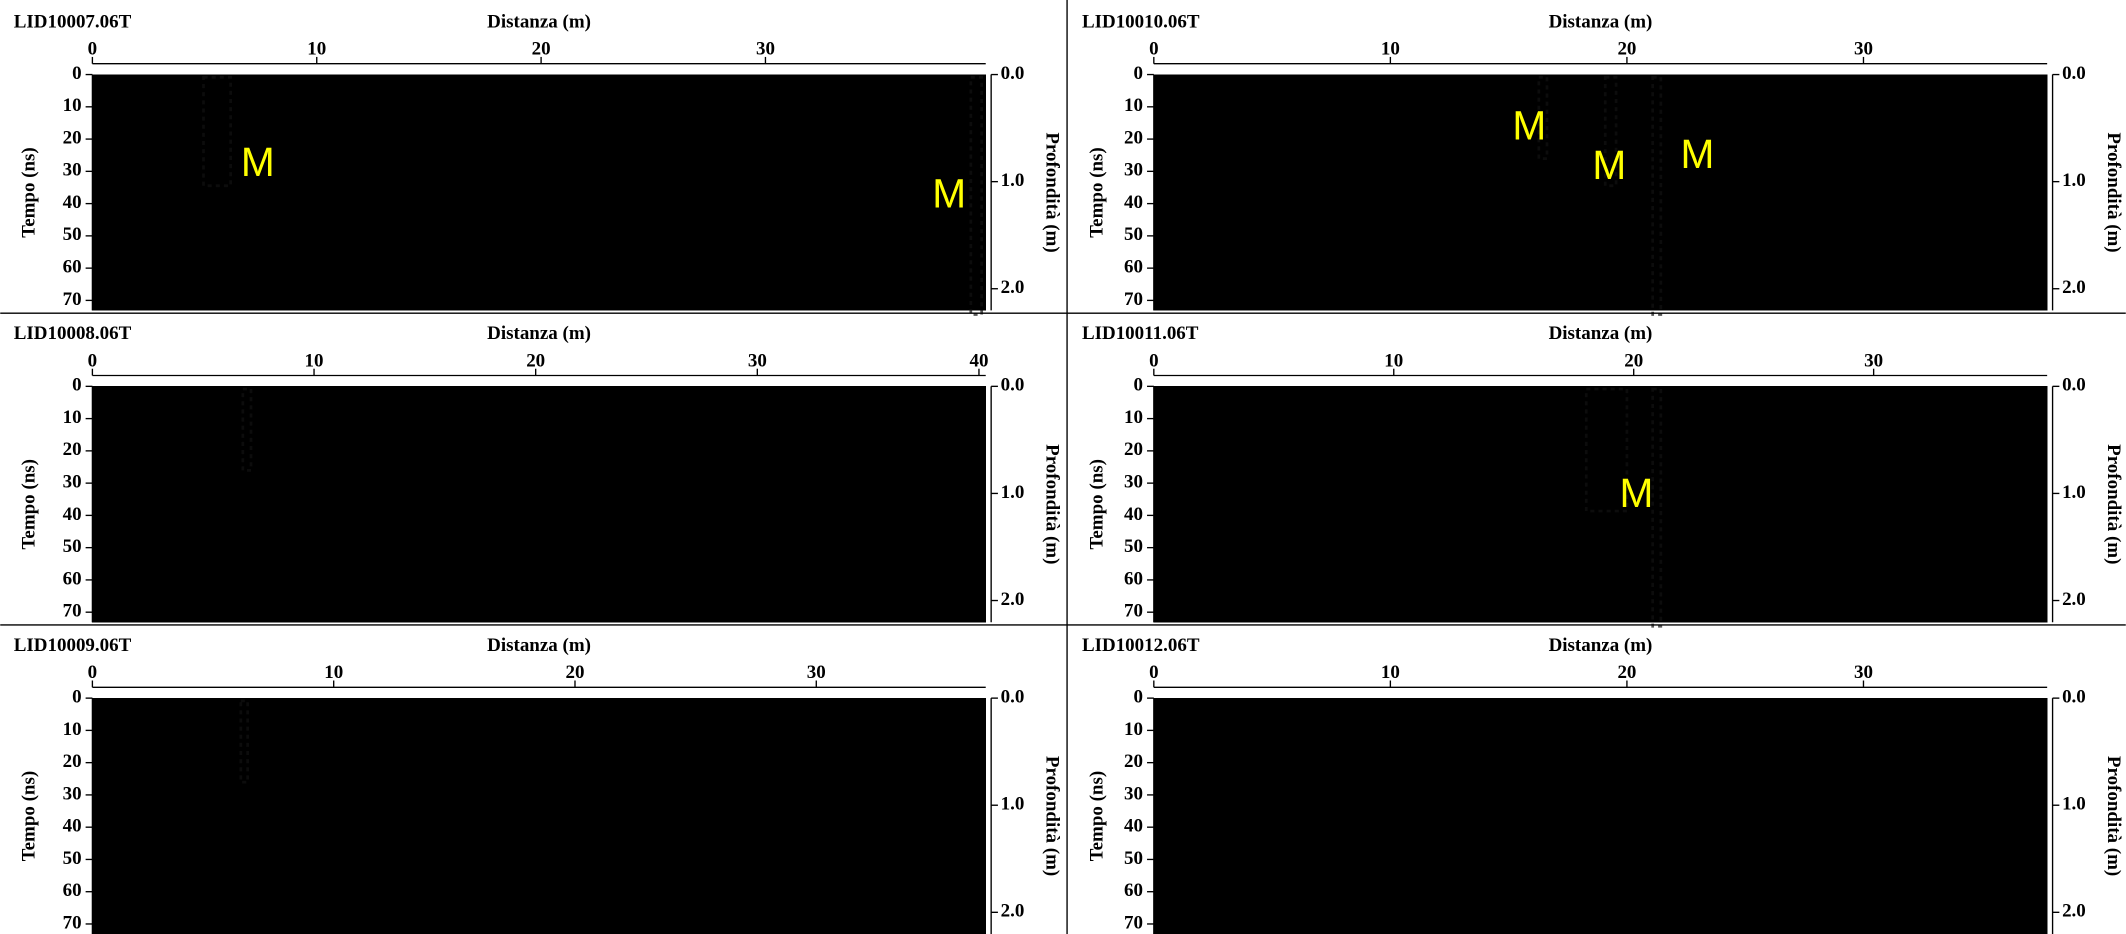 The width and height of the screenshot is (2126, 934). Describe the element at coordinates (1140, 333) in the screenshot. I see `panel-title: LID10011.06T` at that location.